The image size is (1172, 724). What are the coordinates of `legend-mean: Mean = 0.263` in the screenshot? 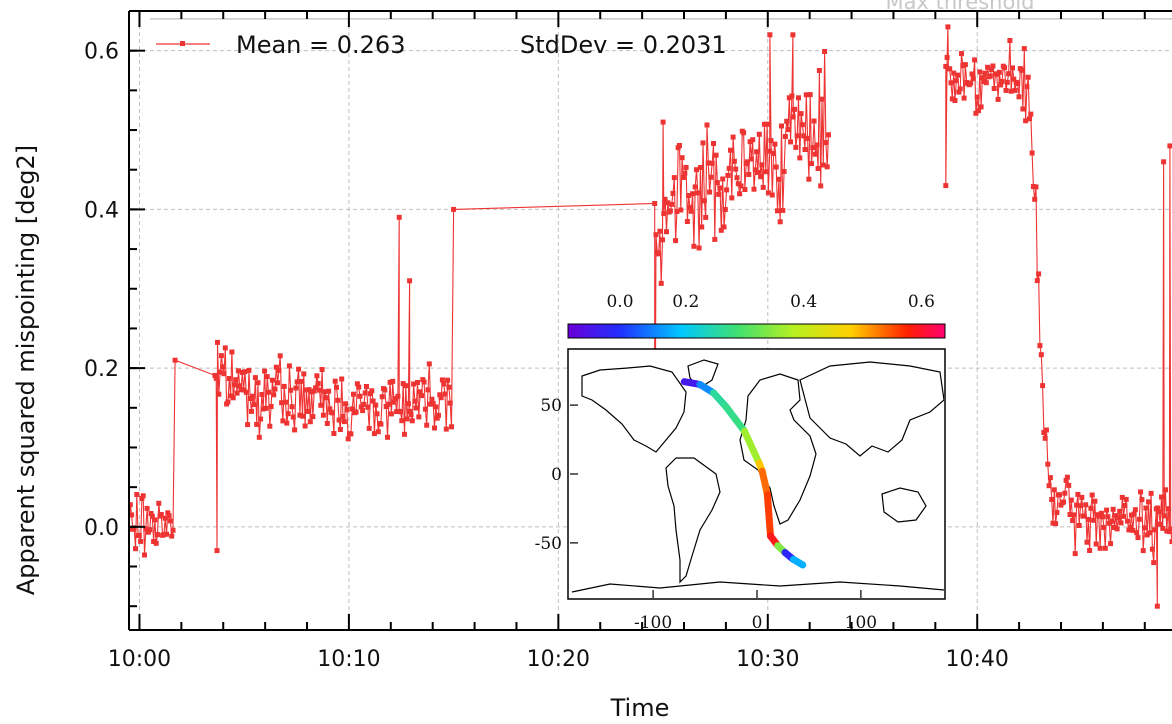 It's located at (320, 45).